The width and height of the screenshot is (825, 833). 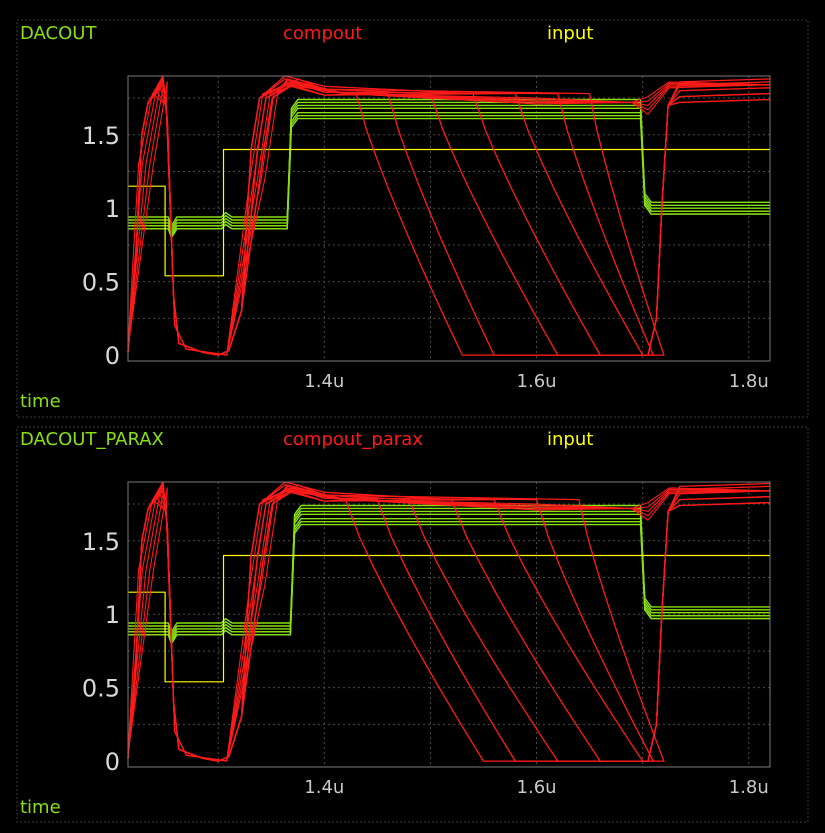 I want to click on legend-dacout: DACOUT, so click(x=58, y=33).